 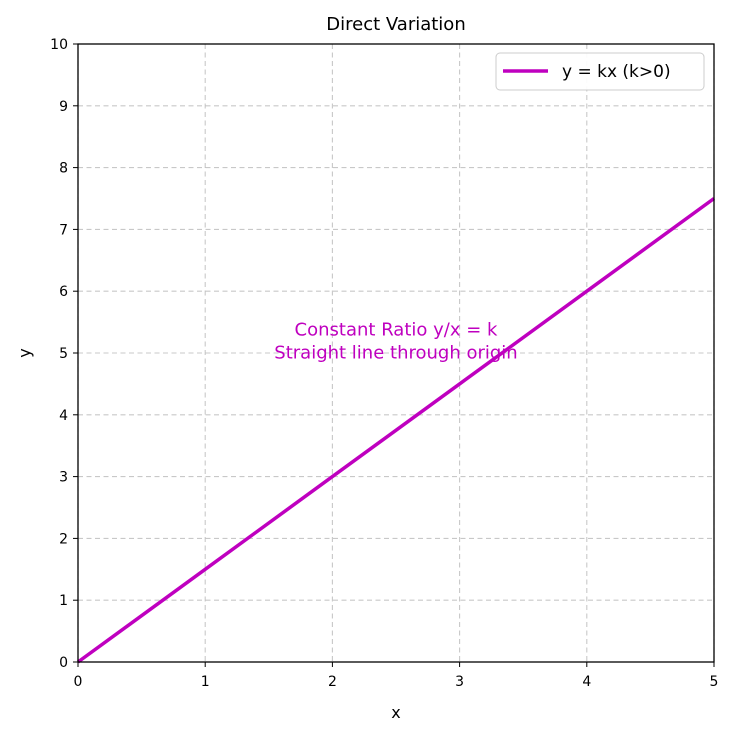 What do you see at coordinates (395, 24) in the screenshot?
I see `chart-title: Direct Variation` at bounding box center [395, 24].